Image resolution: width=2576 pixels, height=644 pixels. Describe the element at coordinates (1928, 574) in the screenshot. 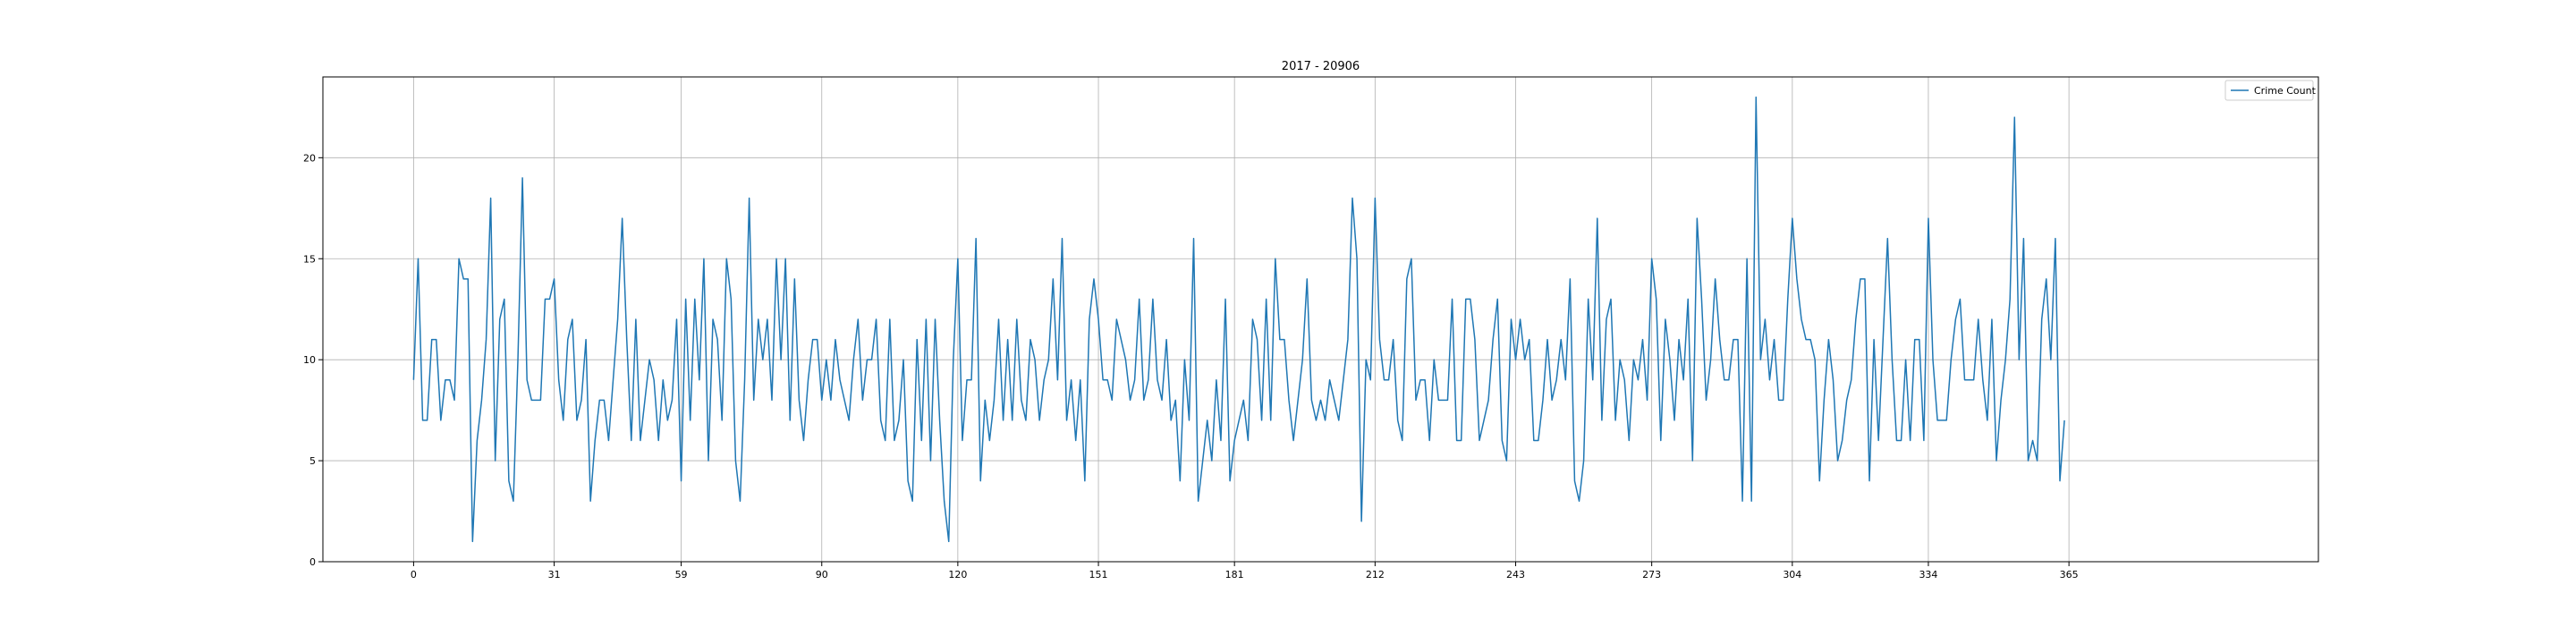

I see `x-tick-label: 334` at that location.